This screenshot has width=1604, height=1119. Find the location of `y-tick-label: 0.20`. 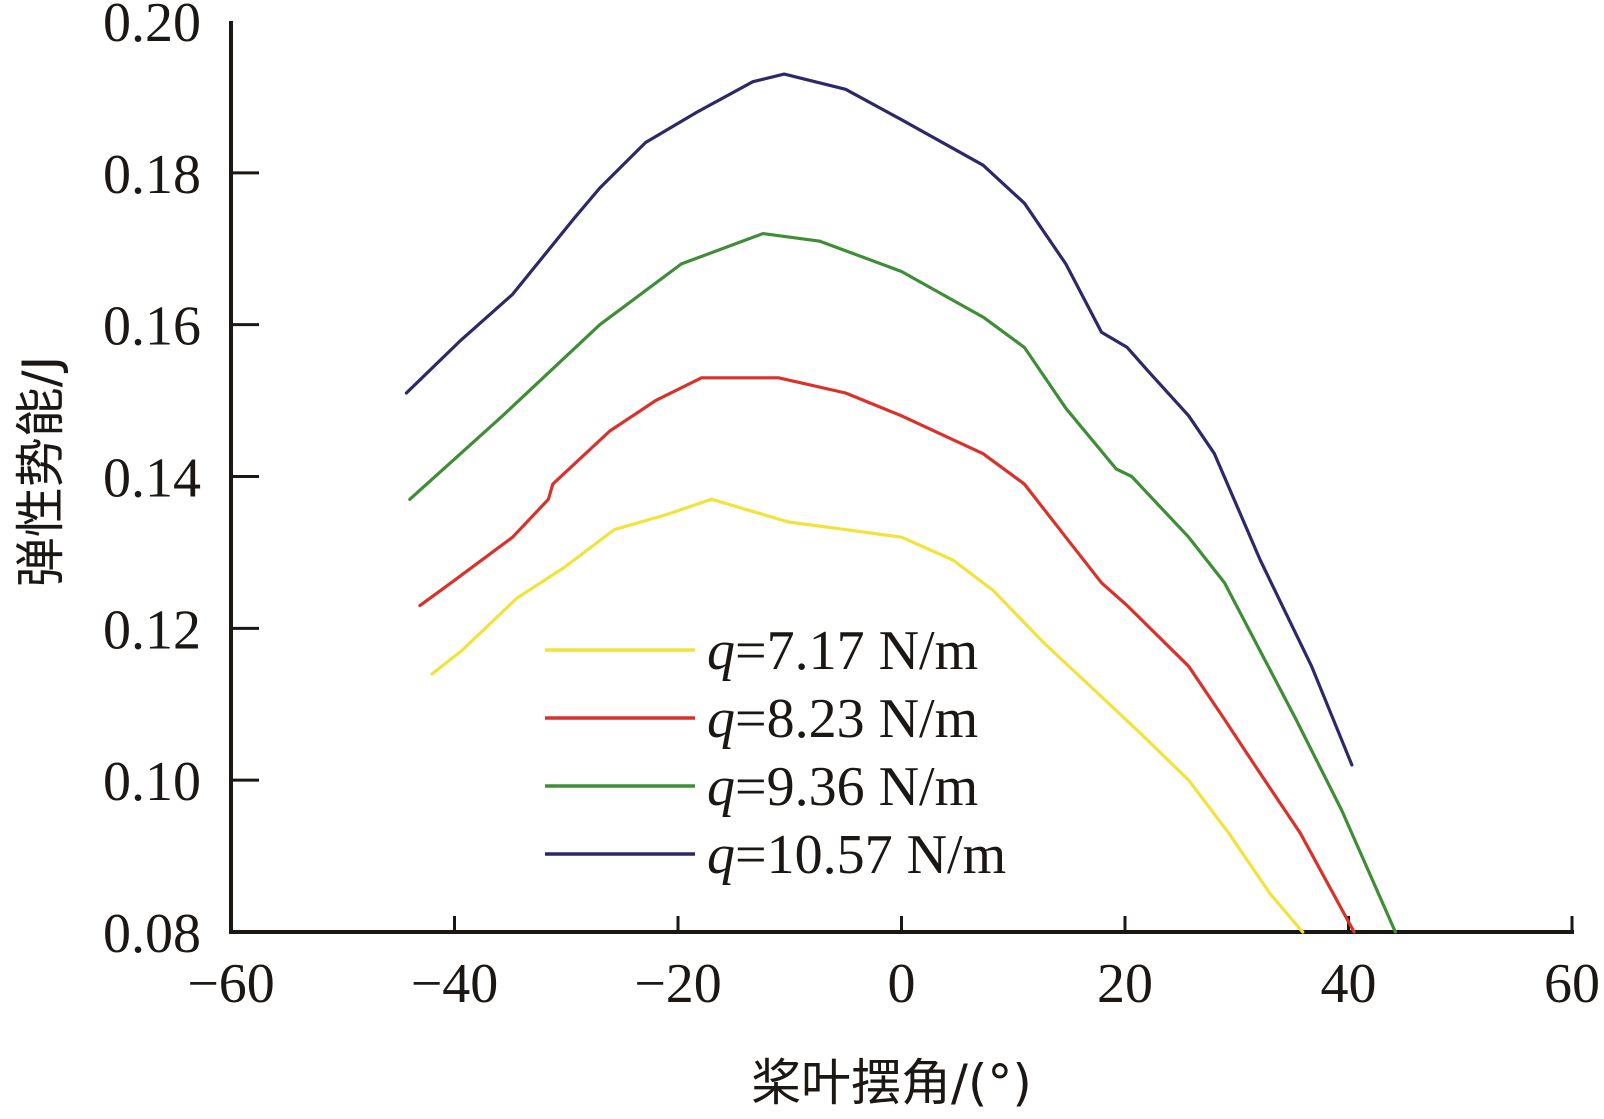

y-tick-label: 0.20 is located at coordinates (152, 27).